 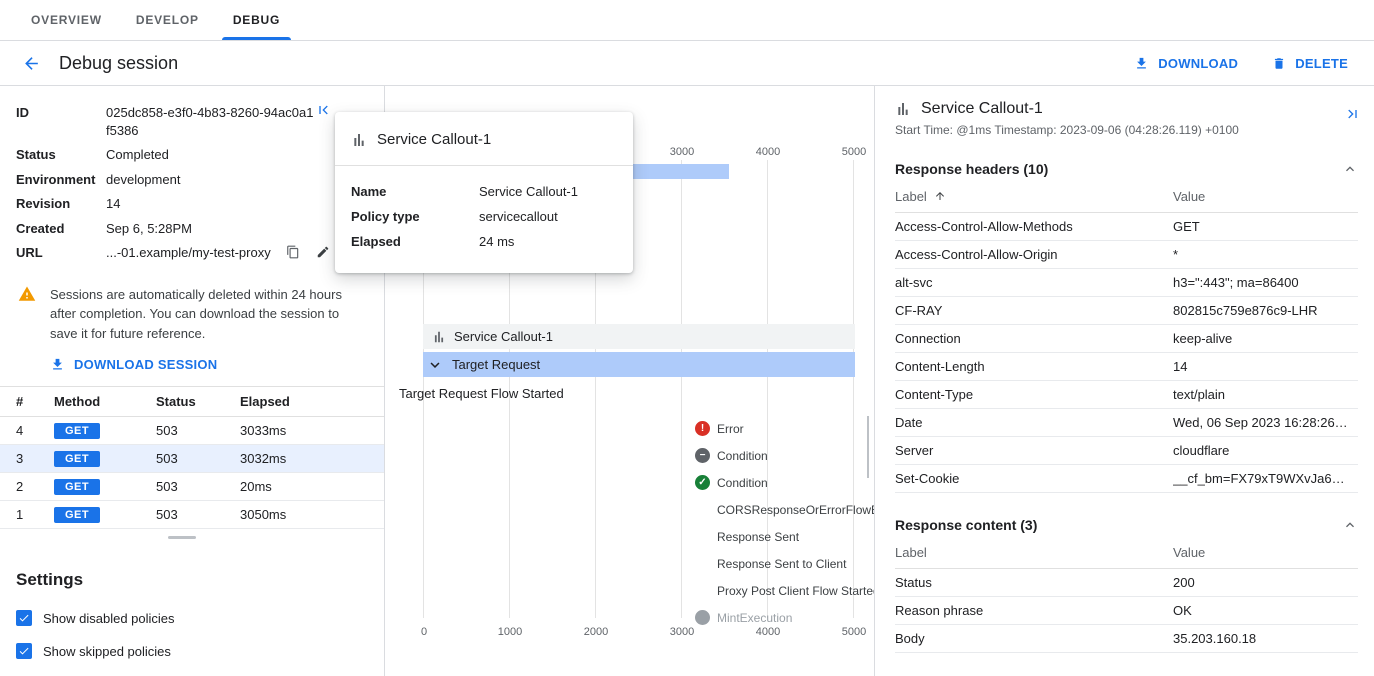 I want to click on content-row: Status 200, so click(x=1126, y=582).